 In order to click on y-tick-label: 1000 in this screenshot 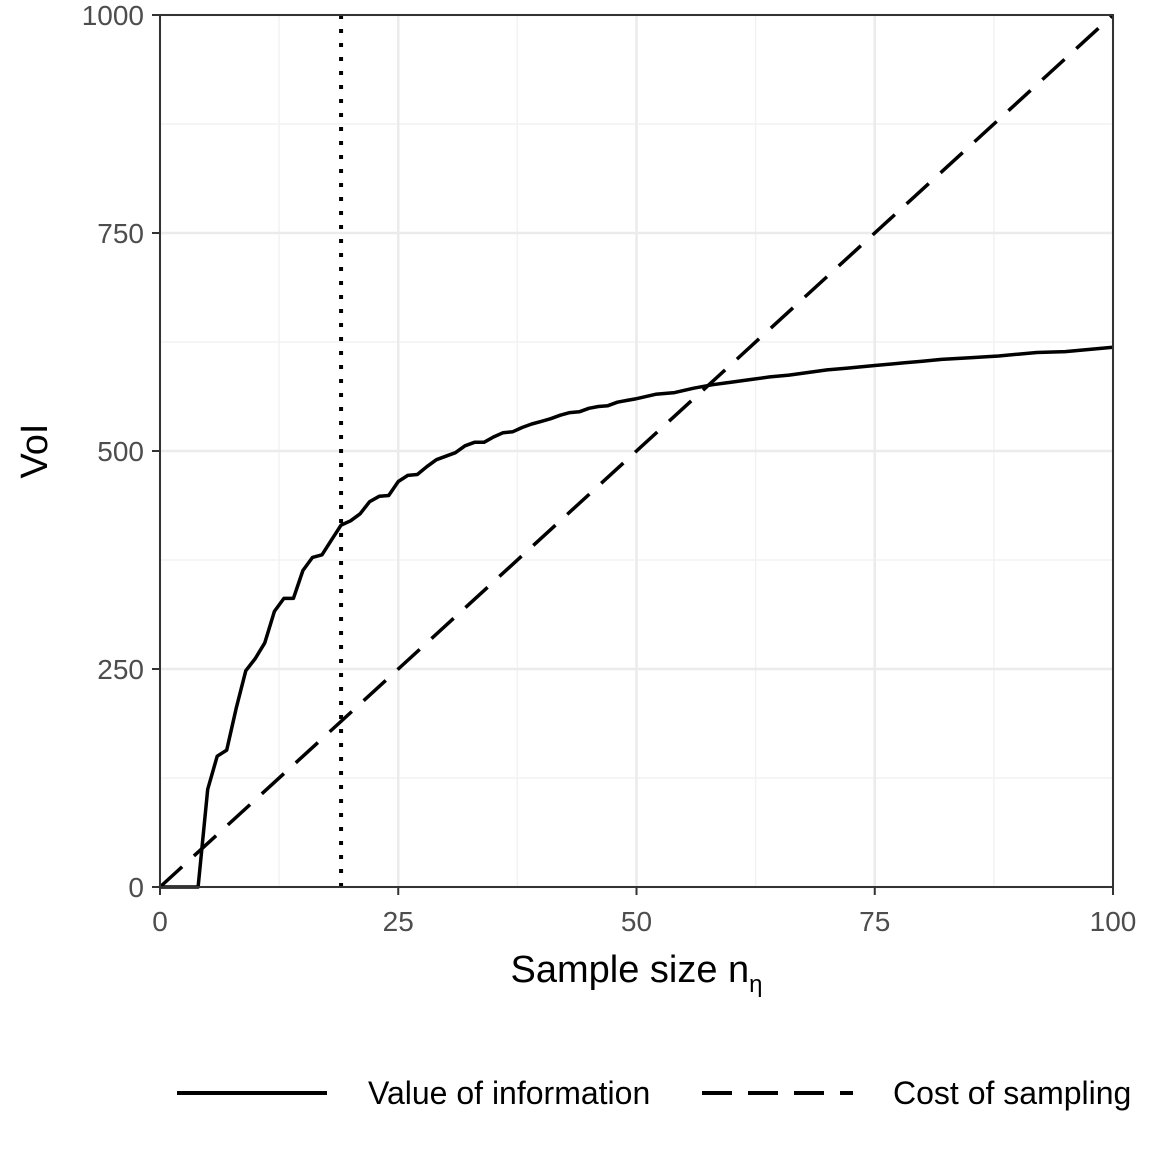, I will do `click(113, 15)`.